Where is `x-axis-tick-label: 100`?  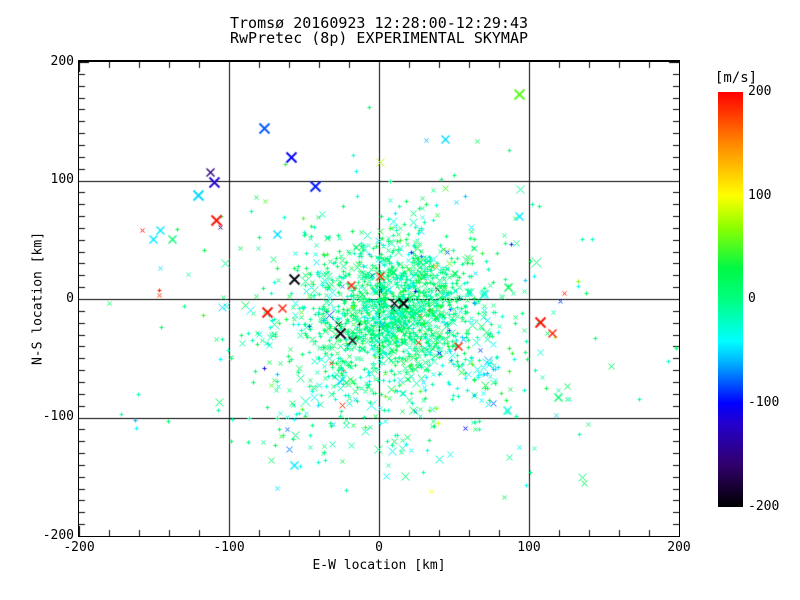
x-axis-tick-label: 100 is located at coordinates (529, 547).